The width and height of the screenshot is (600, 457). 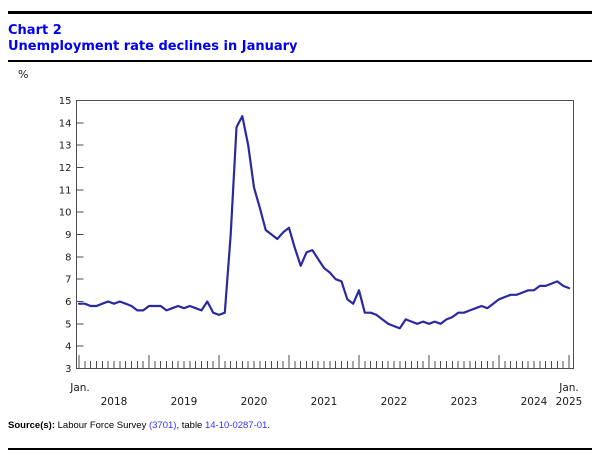 What do you see at coordinates (35, 30) in the screenshot?
I see `chart-number: Chart 2` at bounding box center [35, 30].